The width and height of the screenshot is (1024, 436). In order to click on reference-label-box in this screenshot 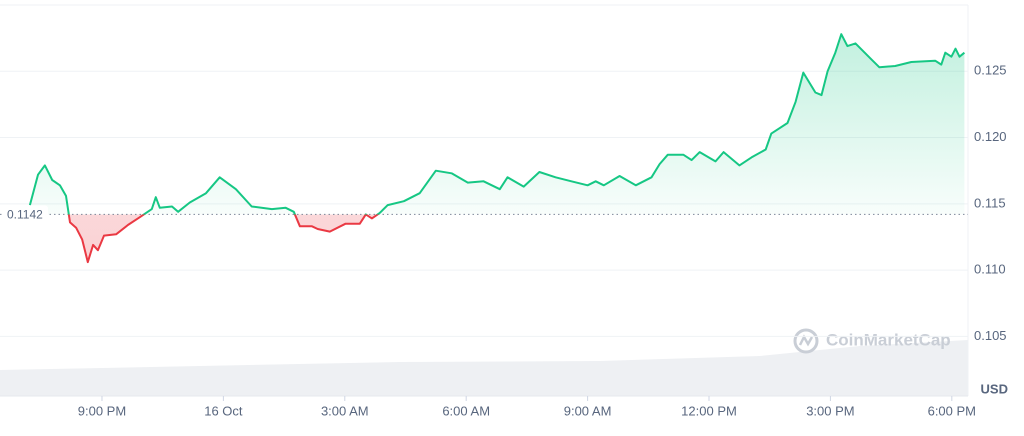, I will do `click(25, 214)`.